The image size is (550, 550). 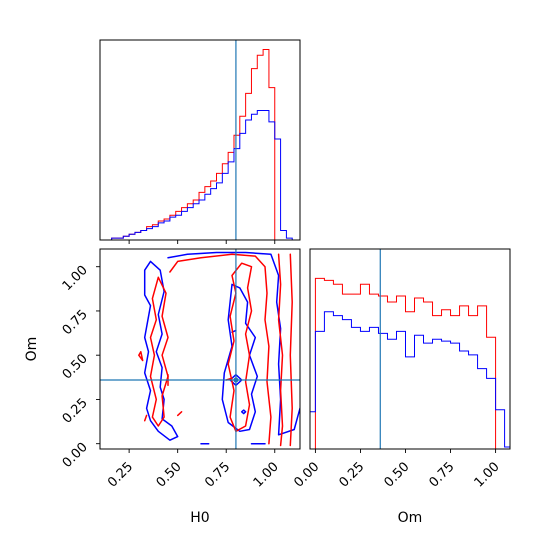 I want to click on hist-Om-x-tick-label: 0.75, so click(x=442, y=474).